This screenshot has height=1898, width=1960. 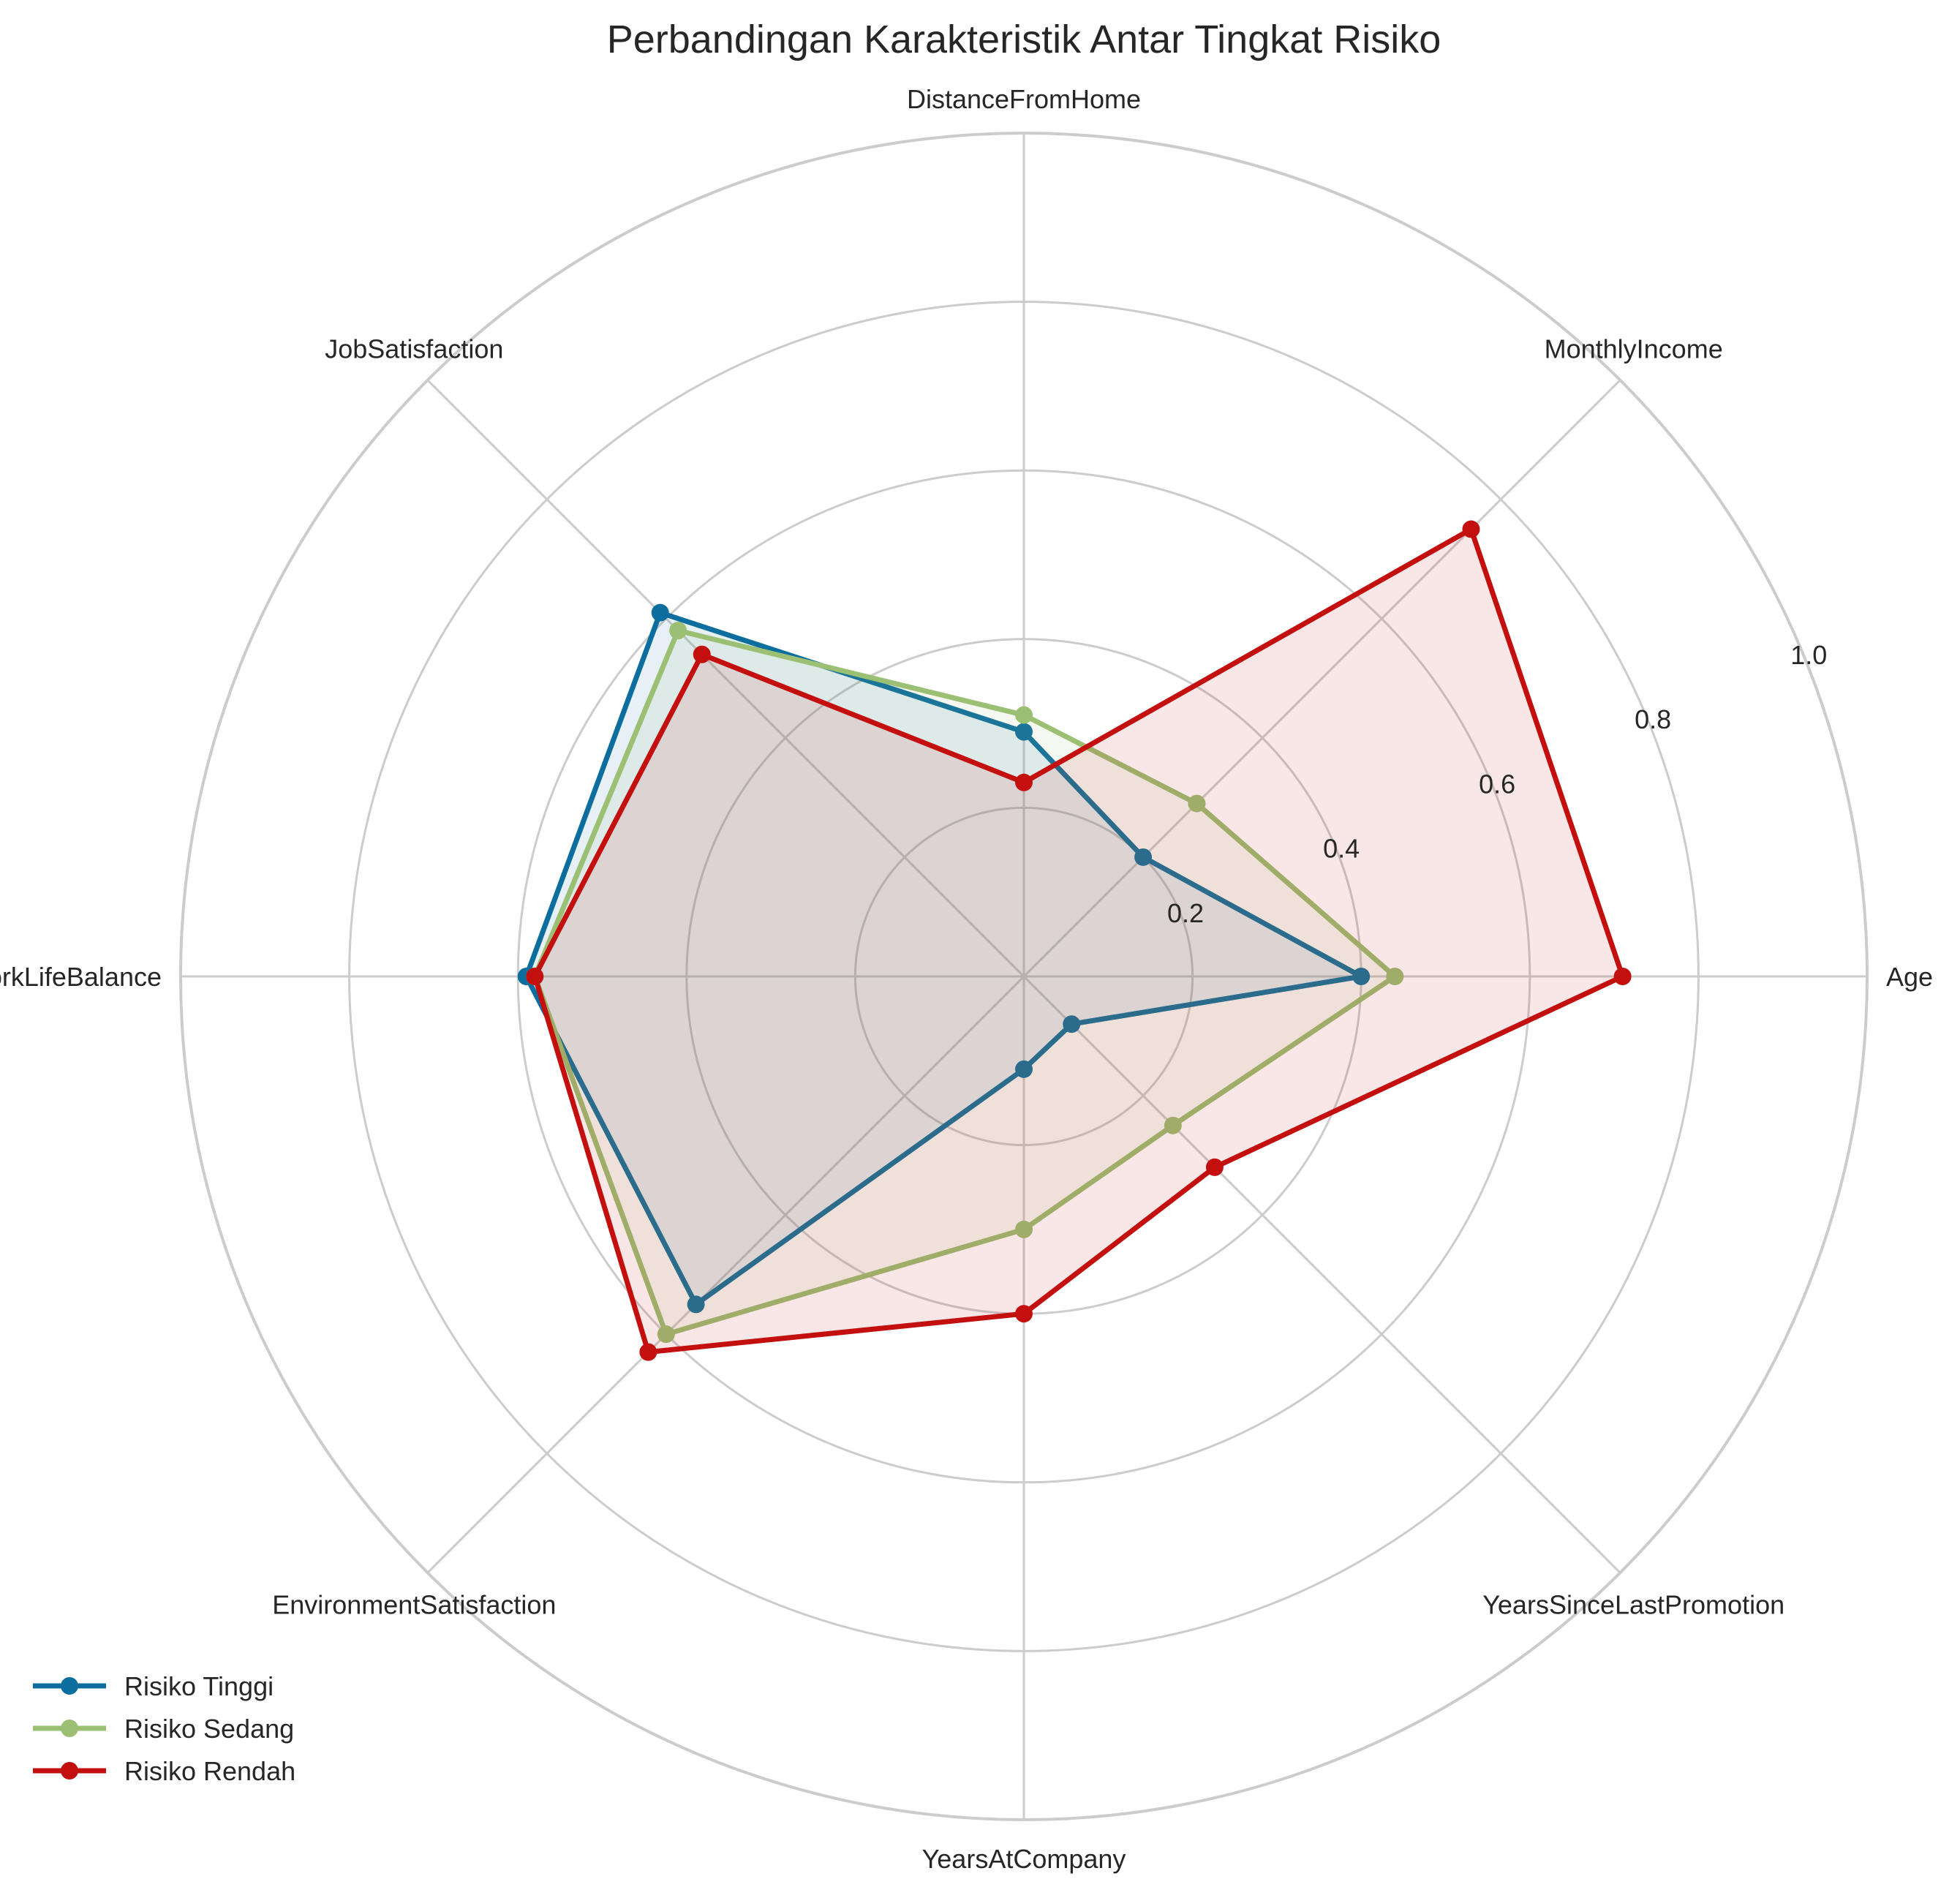 What do you see at coordinates (1633, 1605) in the screenshot?
I see `category-label: YearsSinceLastPromotion` at bounding box center [1633, 1605].